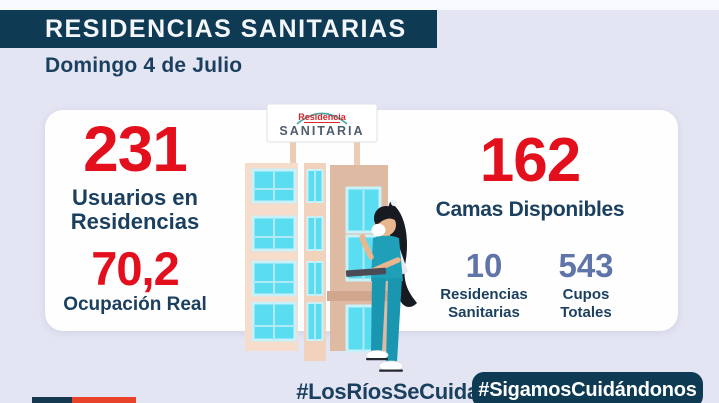  I want to click on building-left-wing, so click(271, 257).